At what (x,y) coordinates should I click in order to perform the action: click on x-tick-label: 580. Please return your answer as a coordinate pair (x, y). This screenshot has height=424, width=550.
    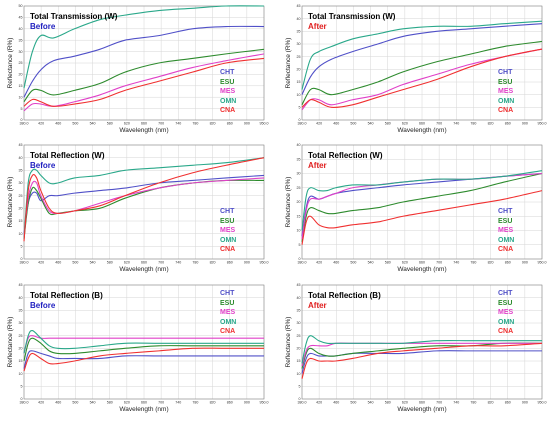
    Looking at the image, I should click on (110, 263).